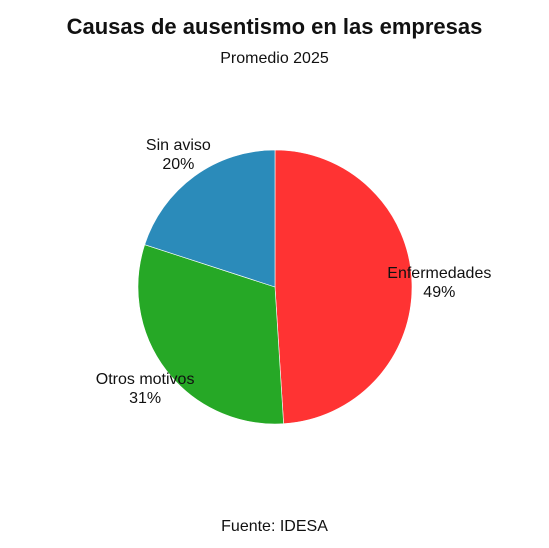 This screenshot has height=548, width=549. I want to click on pie-label-name: Enfermedades, so click(439, 273).